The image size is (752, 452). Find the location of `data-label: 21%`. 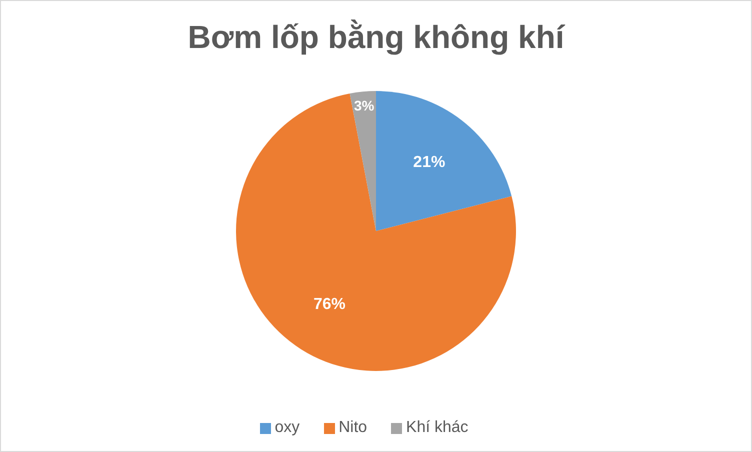

data-label: 21% is located at coordinates (429, 162).